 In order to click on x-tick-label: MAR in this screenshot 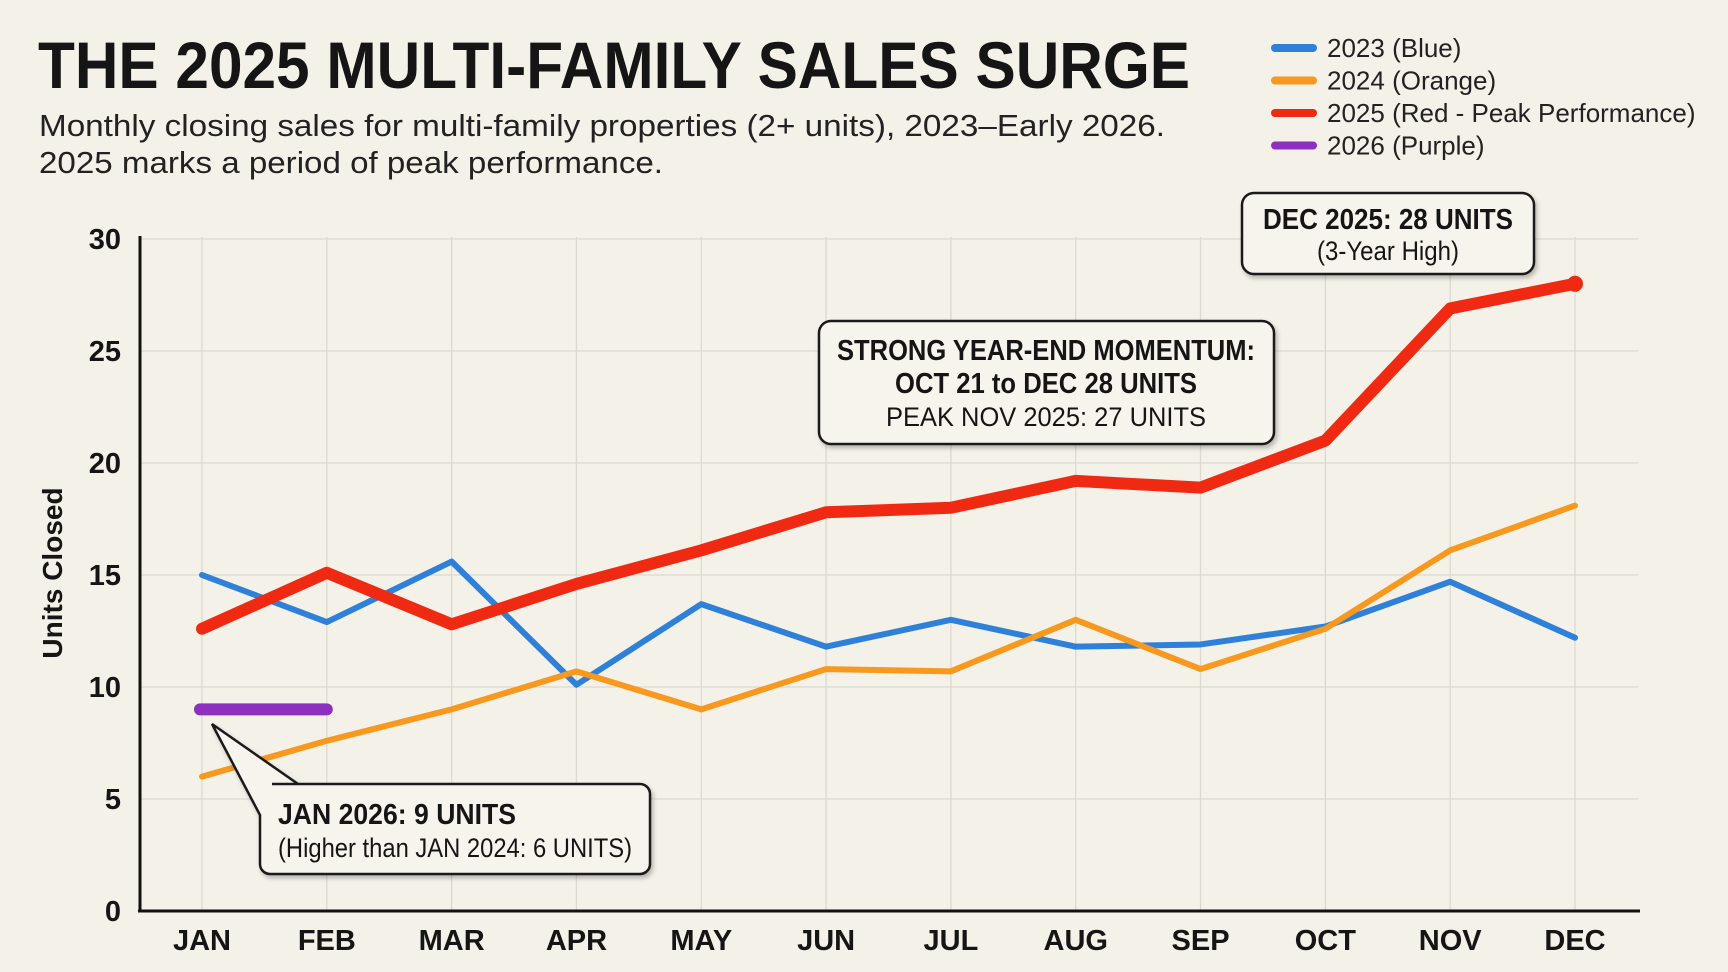, I will do `click(452, 941)`.